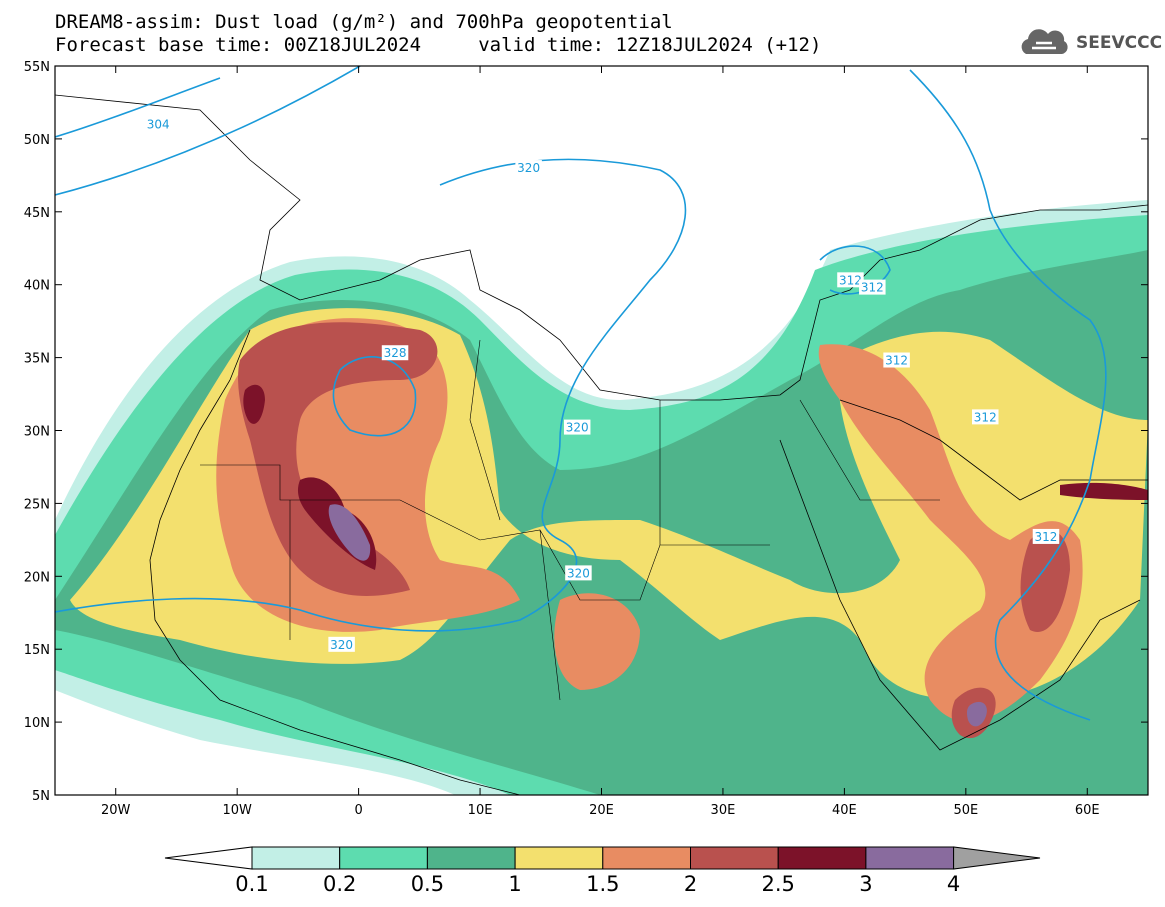  I want to click on lat-tick-label: 20N, so click(37, 577).